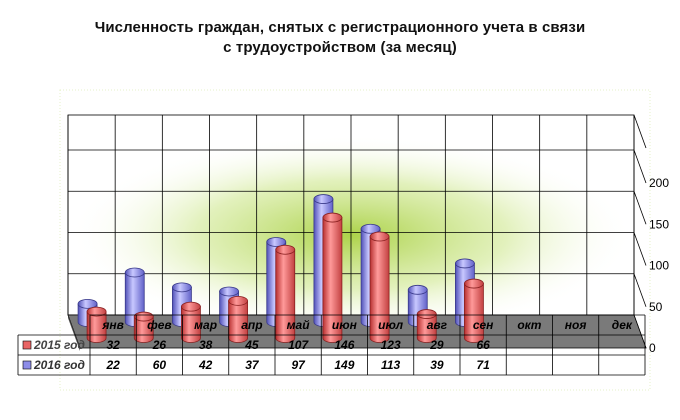 The height and width of the screenshot is (420, 680). I want to click on bar-2015-авг-top, so click(426, 314).